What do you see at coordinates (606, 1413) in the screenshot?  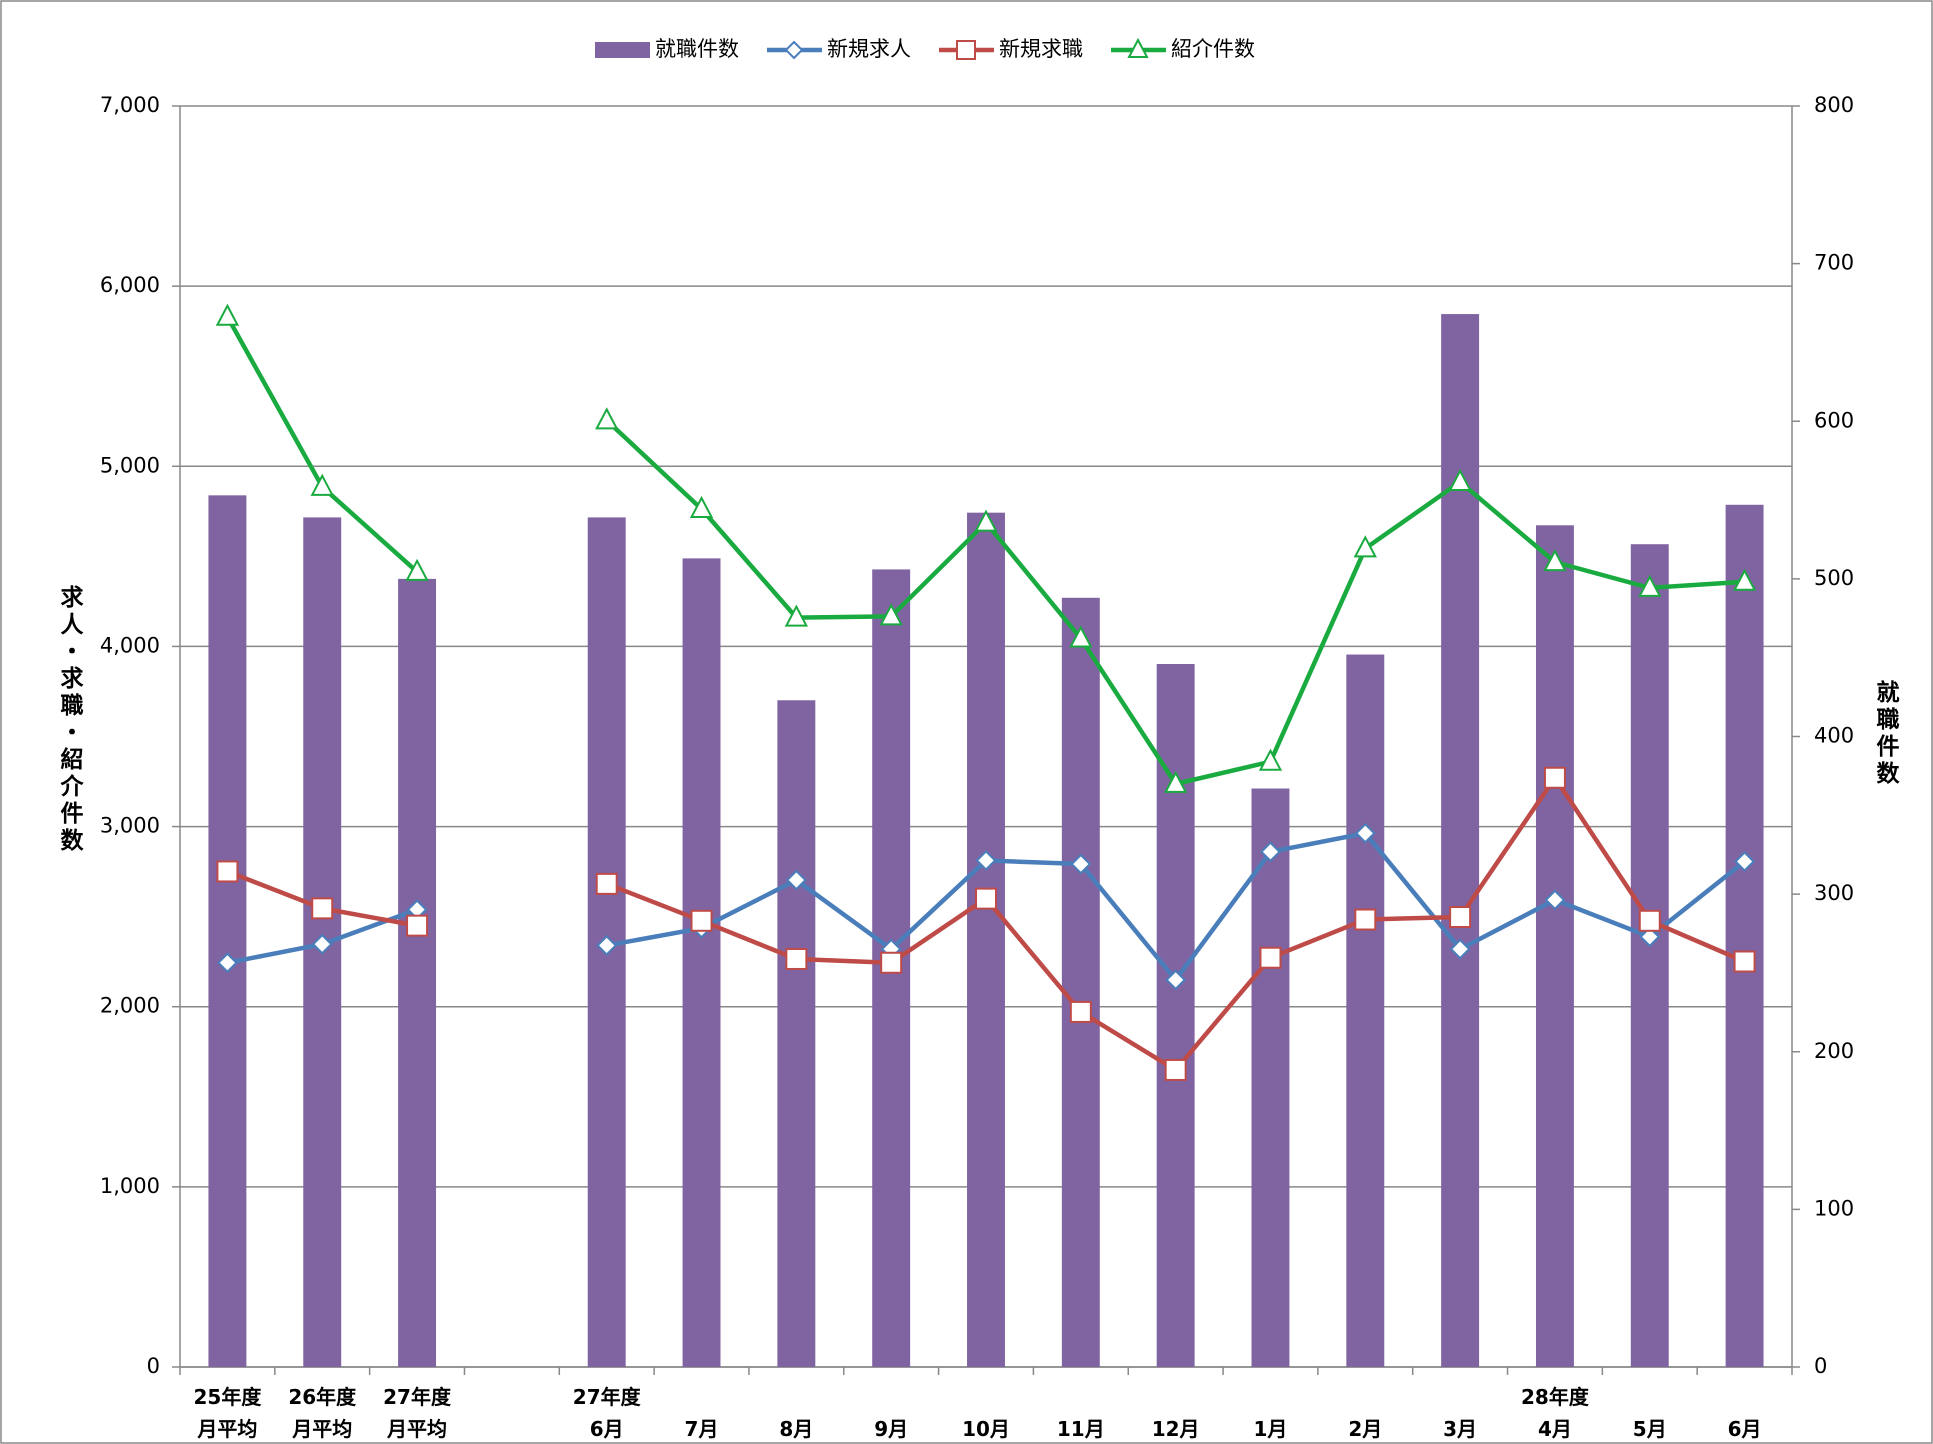 I see `x-tick-label: 27年度 6月` at bounding box center [606, 1413].